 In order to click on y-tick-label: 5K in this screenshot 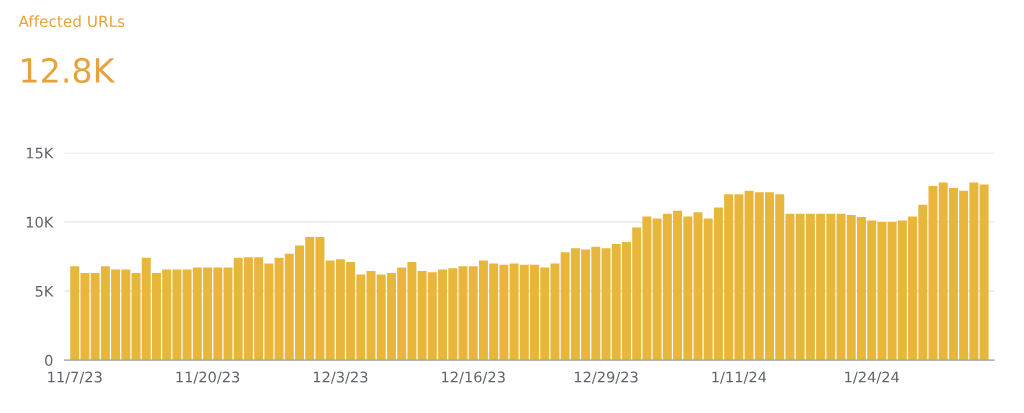, I will do `click(44, 291)`.